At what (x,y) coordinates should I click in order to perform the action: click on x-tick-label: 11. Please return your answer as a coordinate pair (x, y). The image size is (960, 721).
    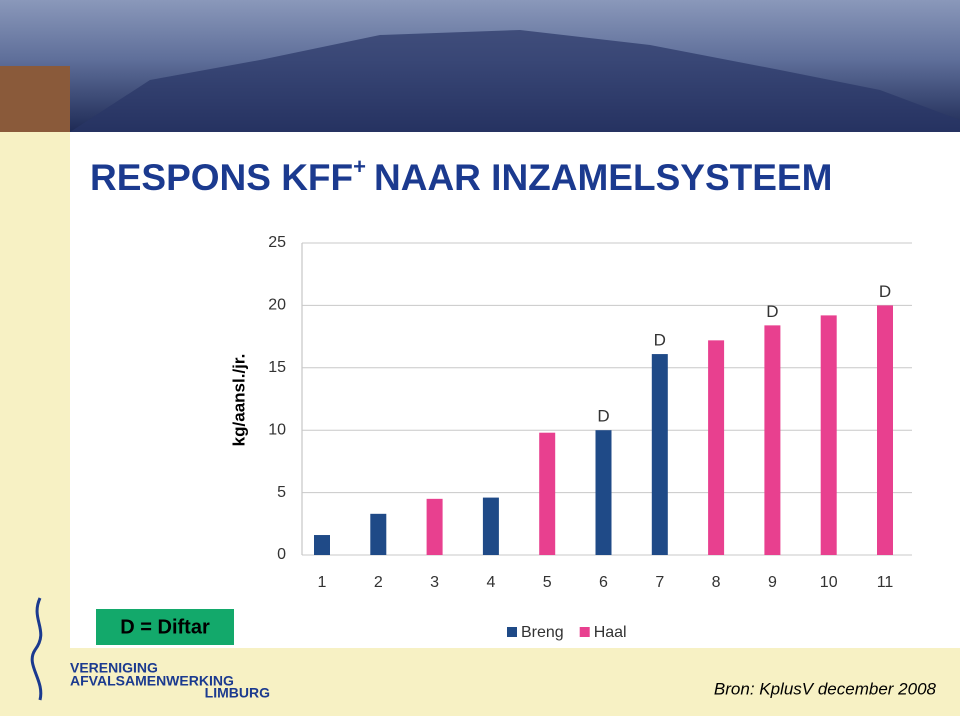
    Looking at the image, I should click on (885, 582).